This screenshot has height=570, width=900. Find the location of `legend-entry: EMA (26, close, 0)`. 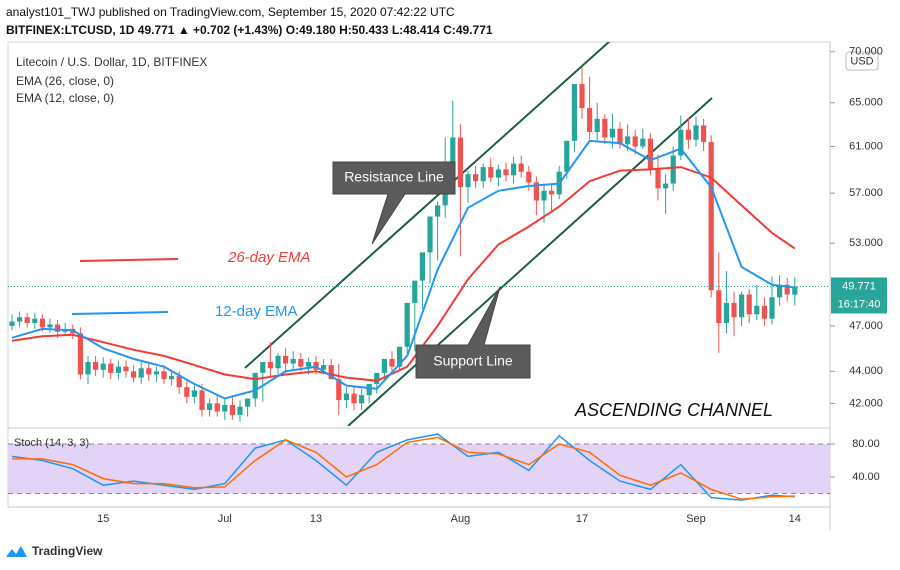

legend-entry: EMA (26, close, 0) is located at coordinates (65, 81).